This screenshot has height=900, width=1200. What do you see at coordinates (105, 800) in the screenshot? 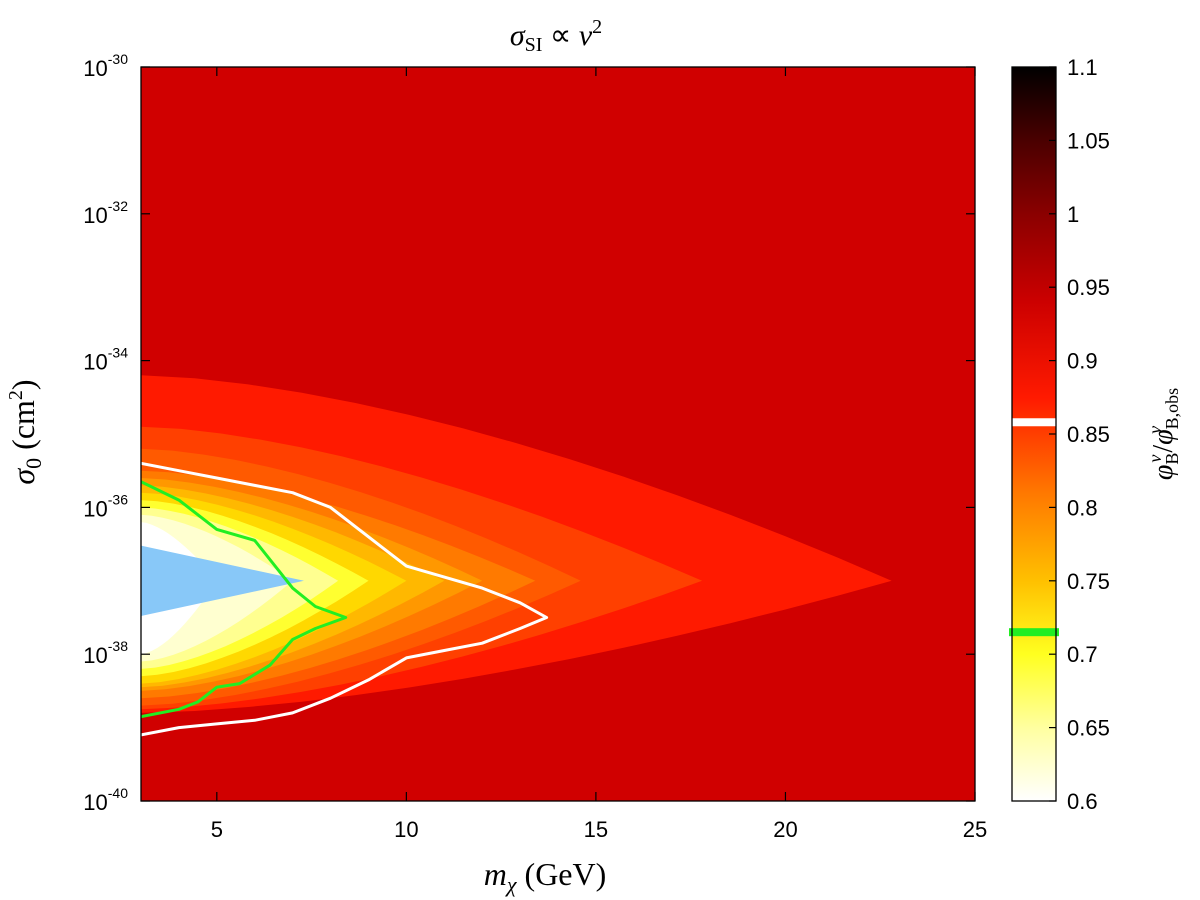
I see `y-tick-label: 10-40` at bounding box center [105, 800].